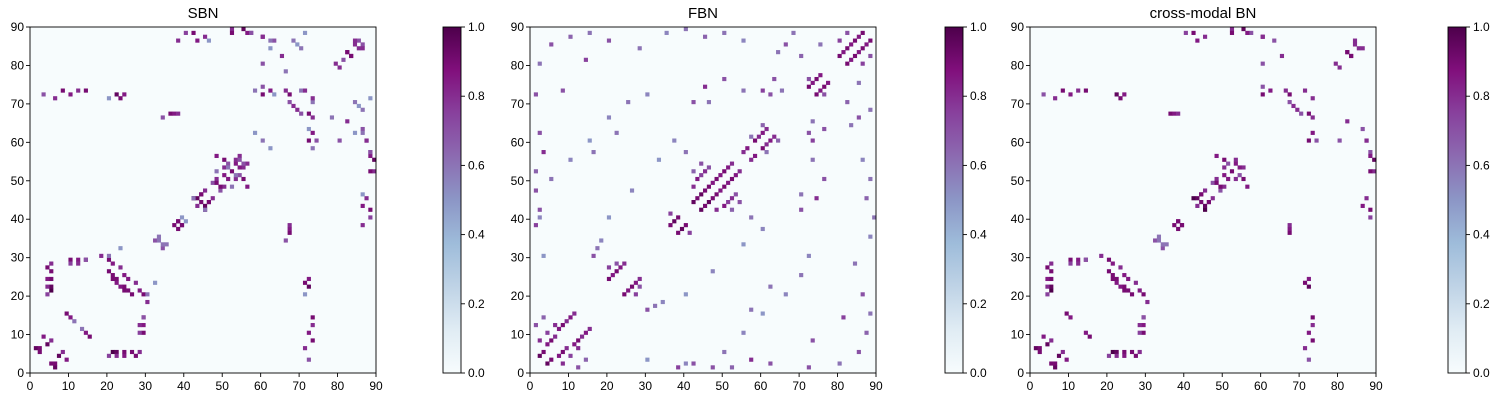  I want to click on y-tick-label: 50, so click(518, 181).